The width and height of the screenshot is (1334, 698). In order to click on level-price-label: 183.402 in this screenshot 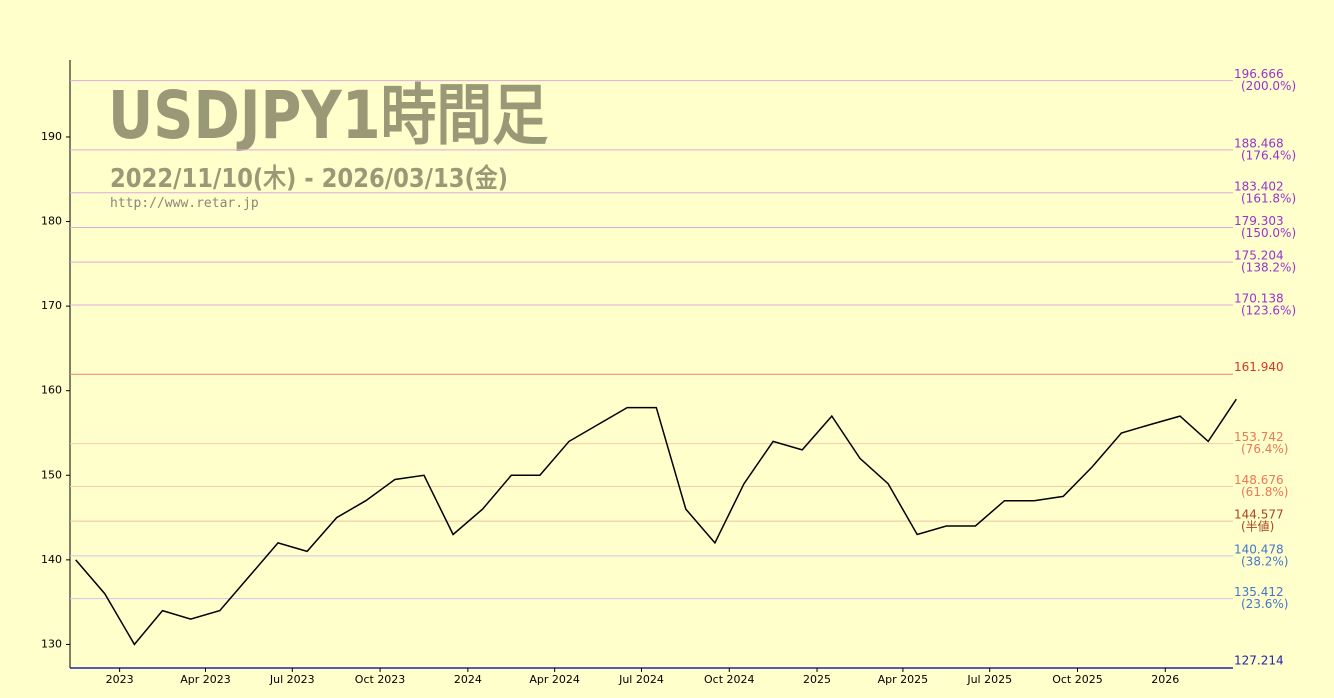, I will do `click(1259, 186)`.